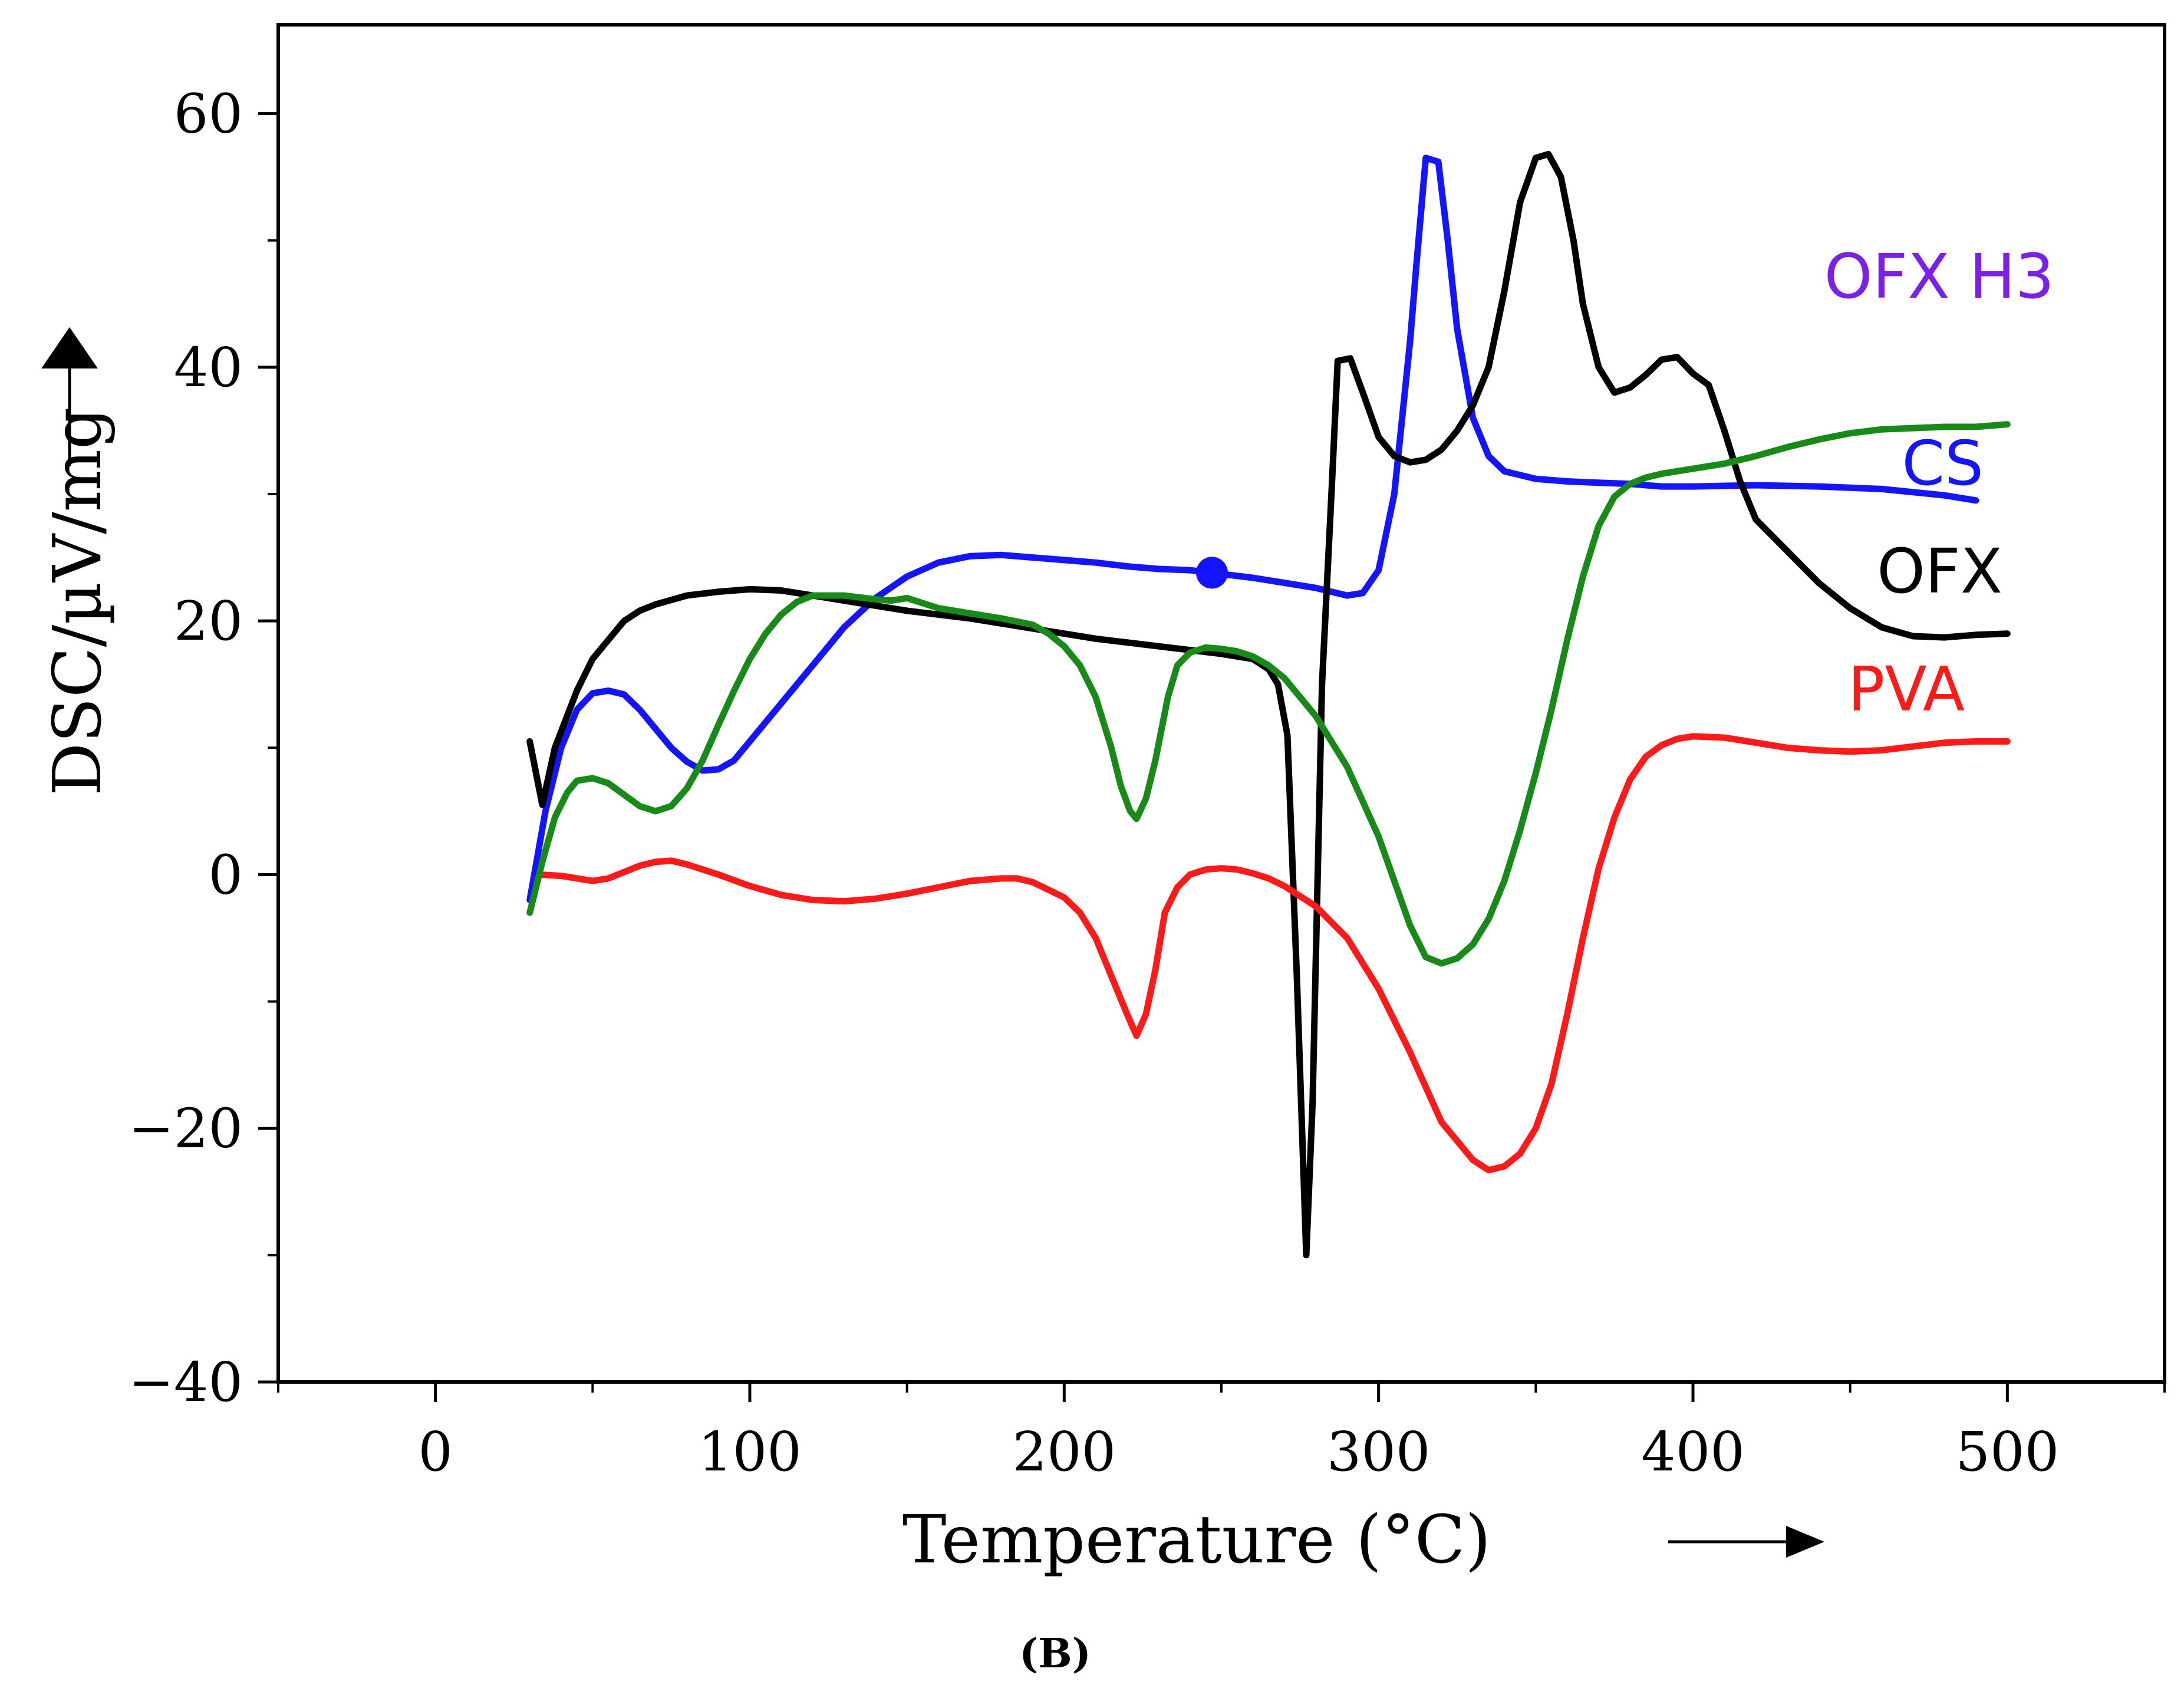  What do you see at coordinates (1693, 1451) in the screenshot?
I see `x-tick-label: 400` at bounding box center [1693, 1451].